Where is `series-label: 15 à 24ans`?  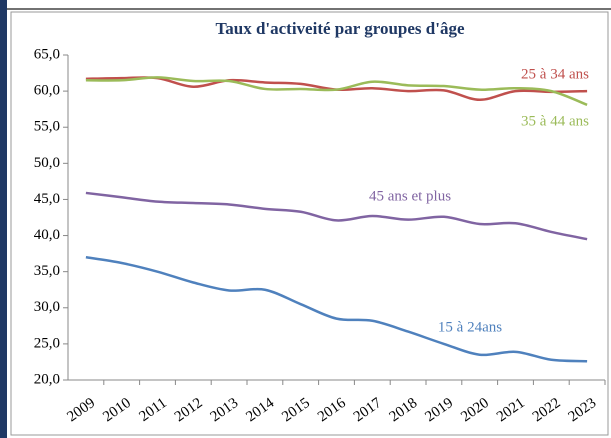
series-label: 15 à 24ans is located at coordinates (470, 327).